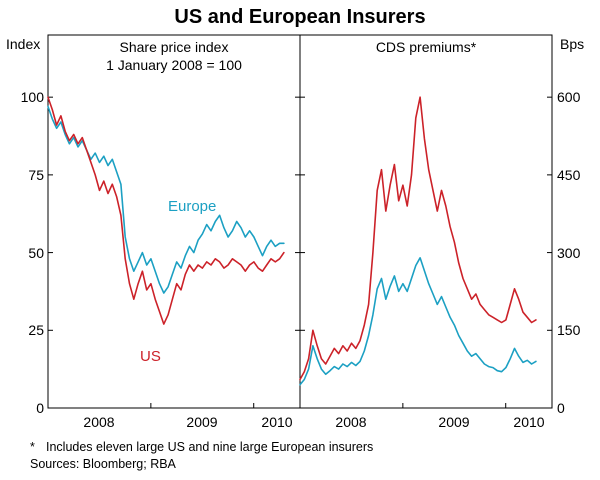 Image resolution: width=600 pixels, height=480 pixels. Describe the element at coordinates (23, 44) in the screenshot. I see `left-axis-unit: Index` at that location.